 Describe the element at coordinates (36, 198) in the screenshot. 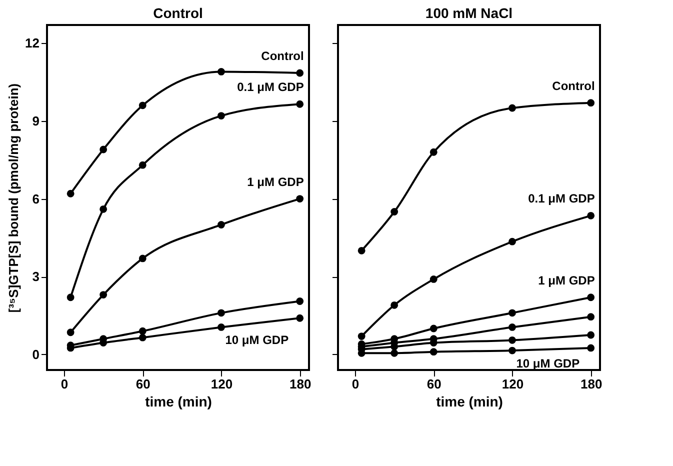

I see `y-tick-label: 6` at that location.